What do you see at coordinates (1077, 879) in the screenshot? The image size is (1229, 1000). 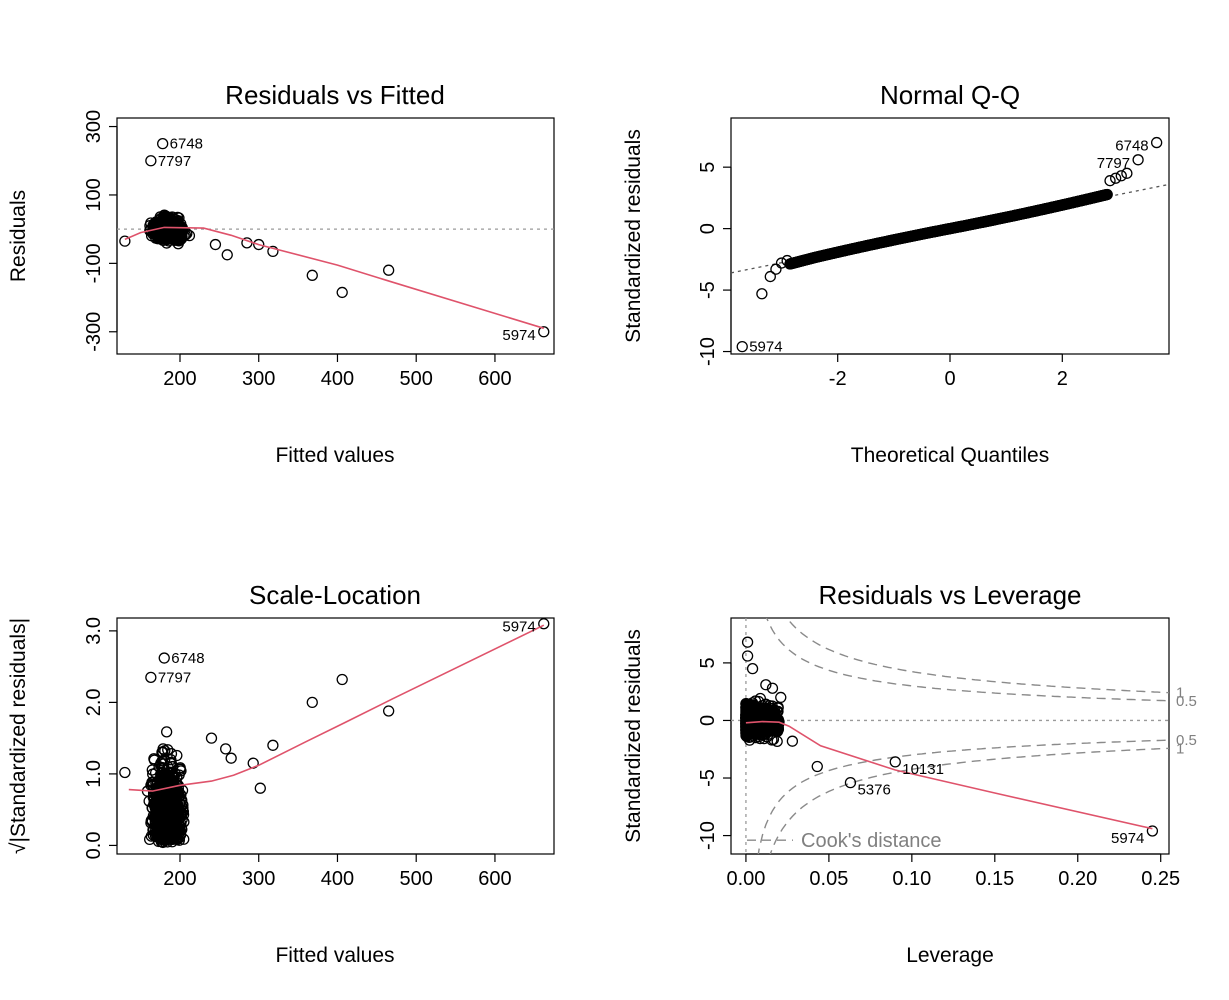 I see `x-tick-label: 0.20` at bounding box center [1077, 879].